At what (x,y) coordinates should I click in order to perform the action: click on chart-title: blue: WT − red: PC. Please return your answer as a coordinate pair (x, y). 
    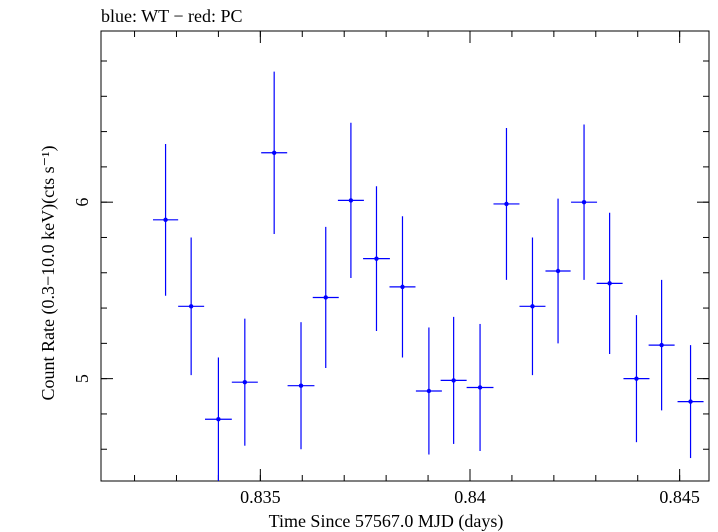
    Looking at the image, I should click on (171, 16).